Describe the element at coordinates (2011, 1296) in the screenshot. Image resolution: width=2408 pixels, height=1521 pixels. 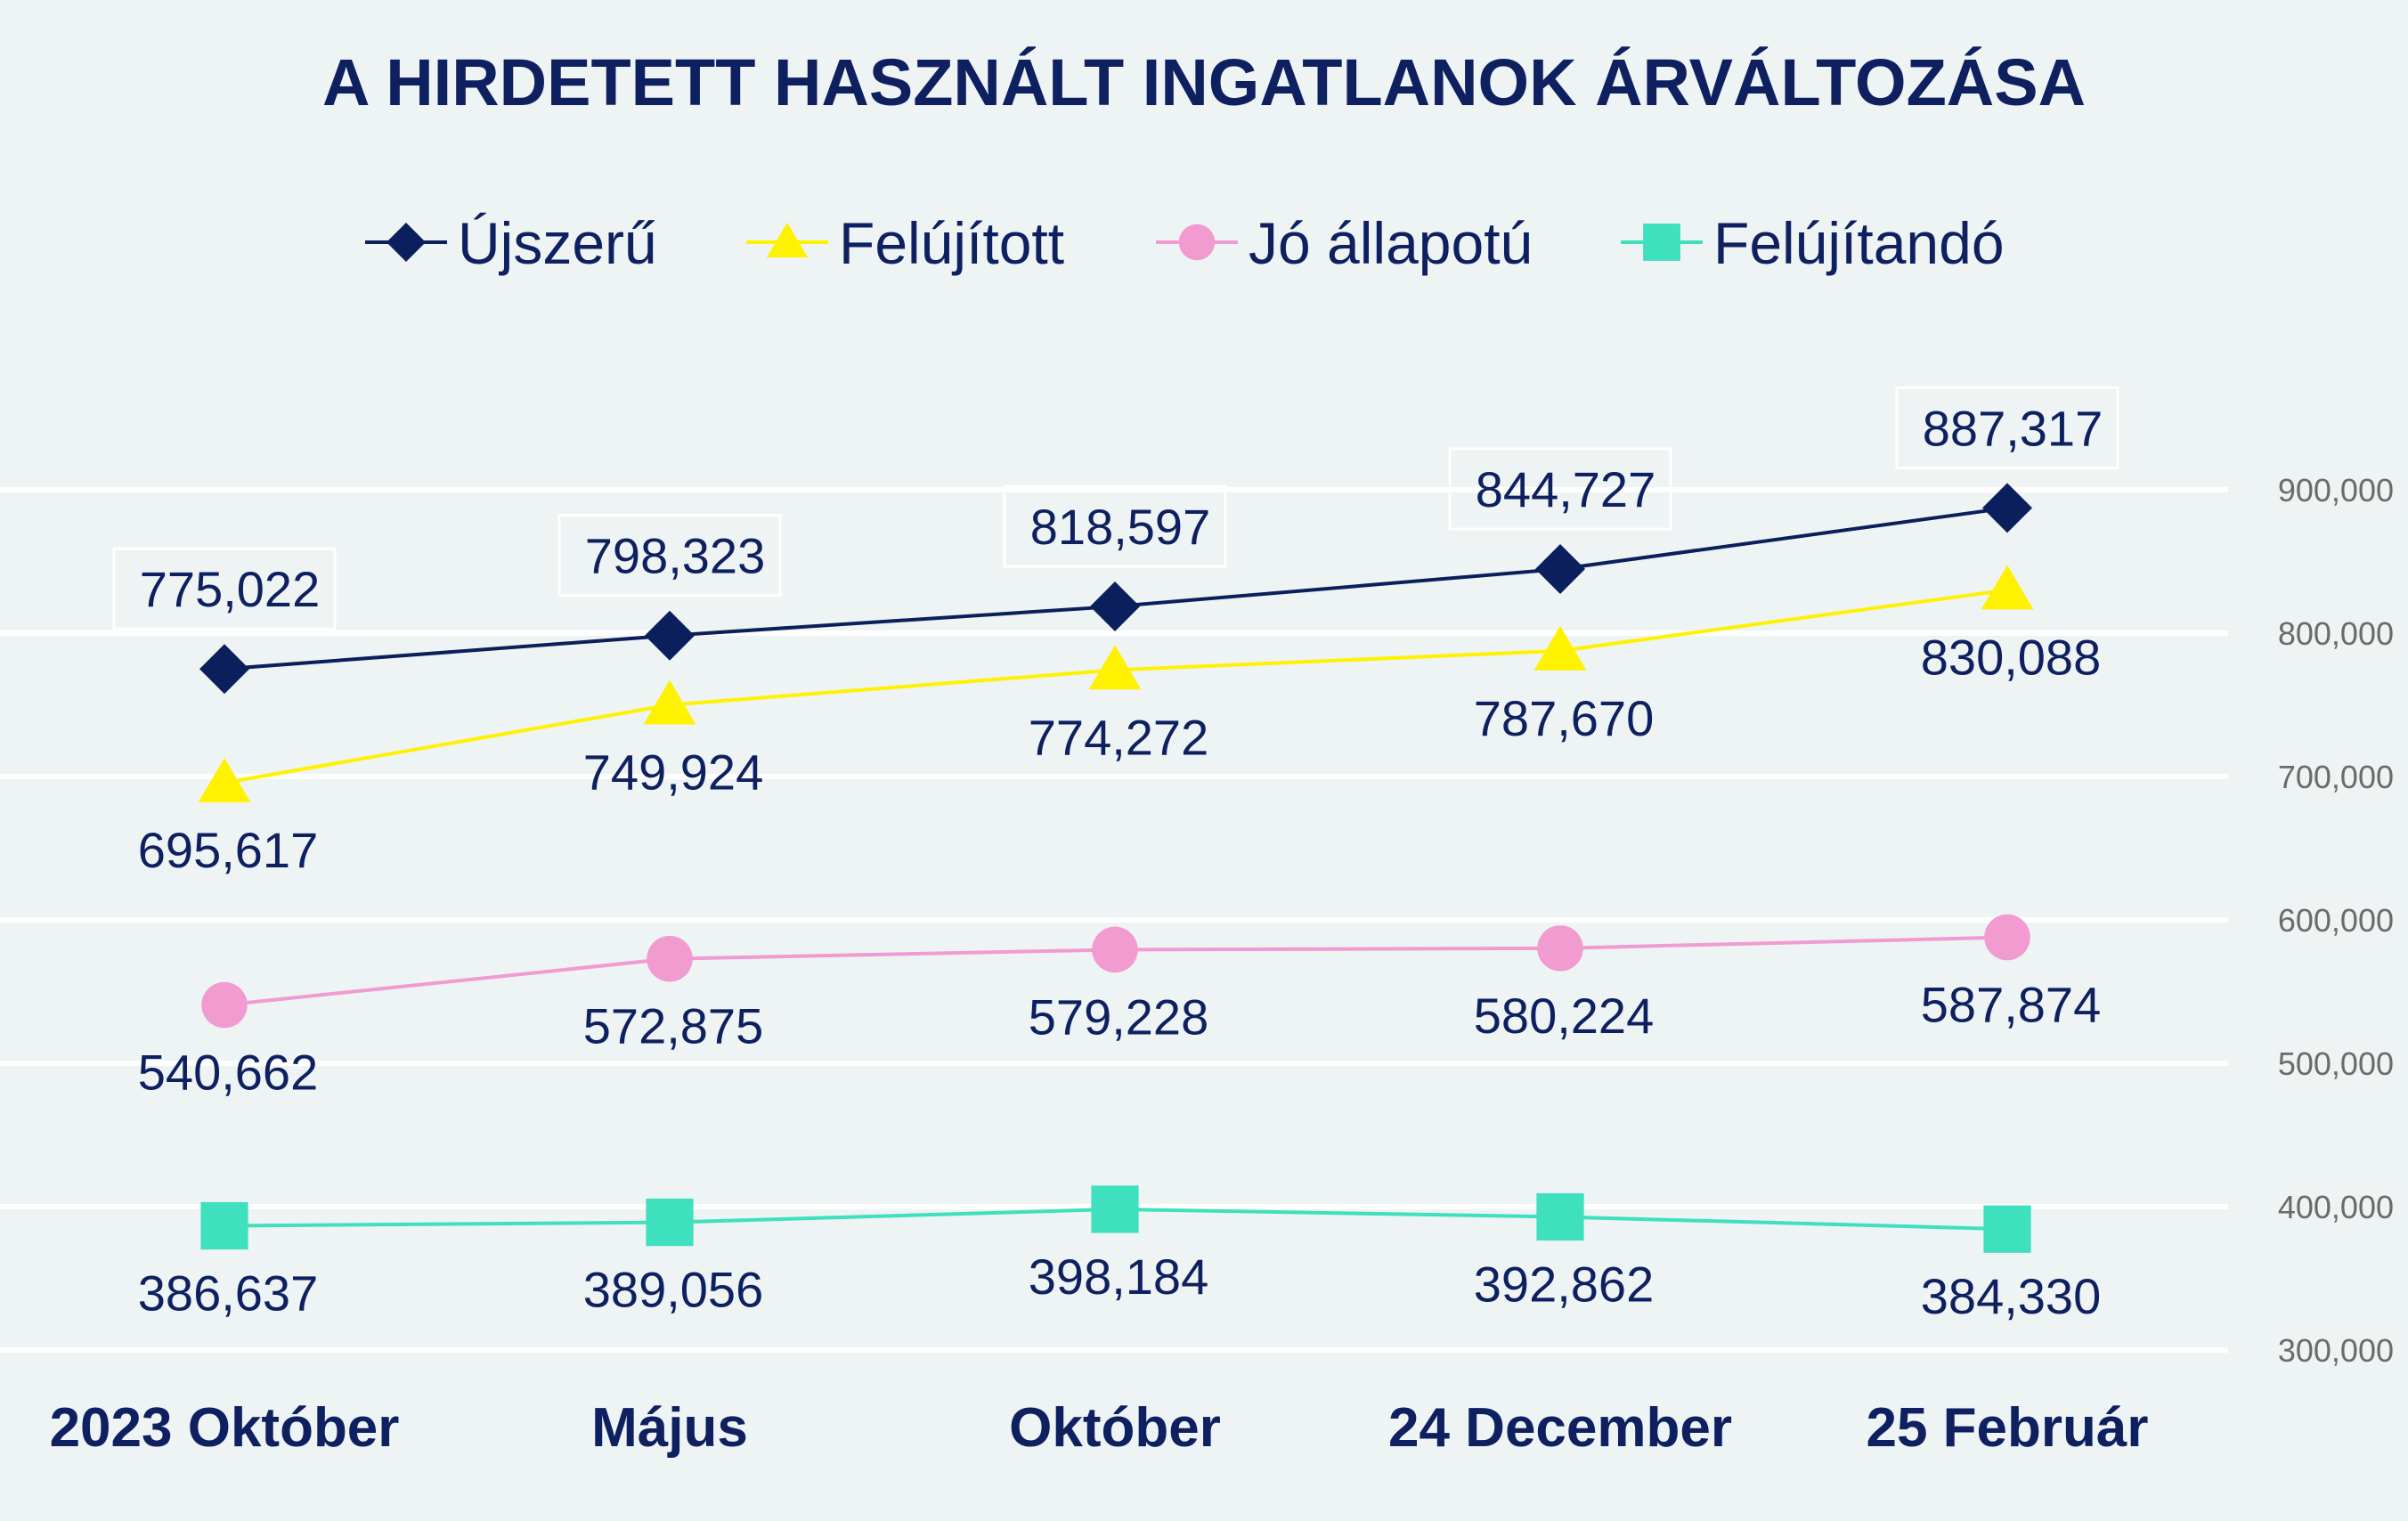
I see `data-label-felujitando: 384,330` at that location.